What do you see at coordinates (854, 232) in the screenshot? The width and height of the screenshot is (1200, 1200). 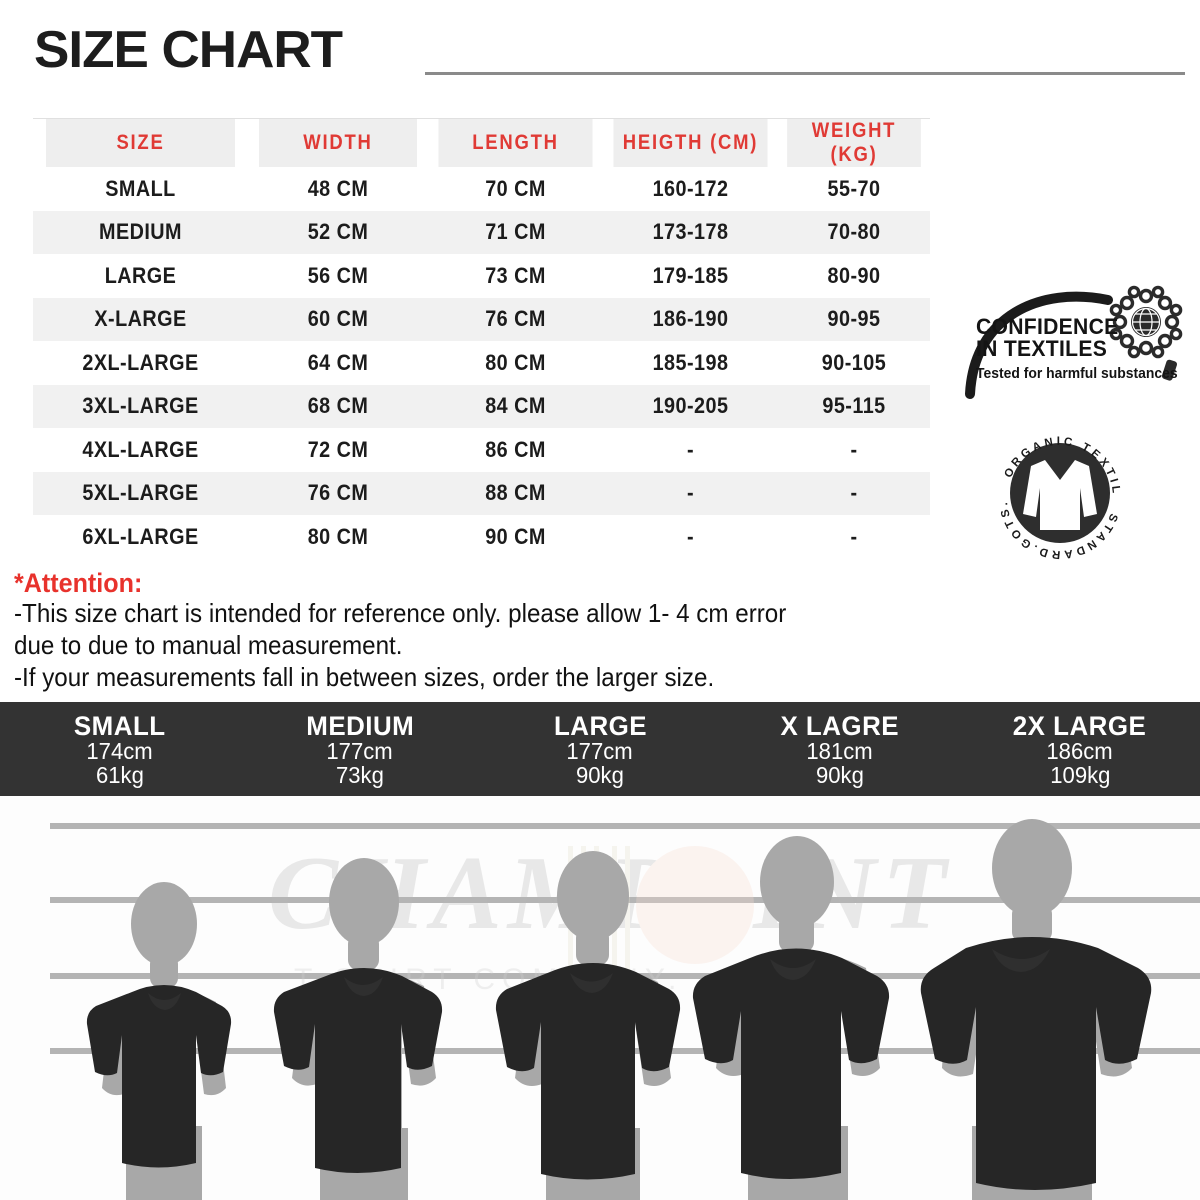 I see `cell-weight: 70-80` at bounding box center [854, 232].